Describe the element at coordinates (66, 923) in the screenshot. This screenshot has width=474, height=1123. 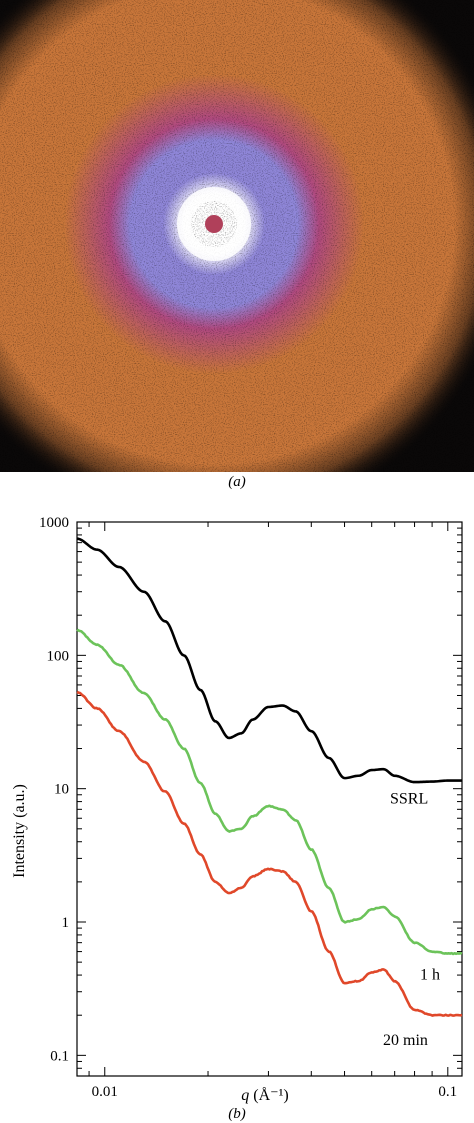
I see `y-tick-label: 1` at that location.